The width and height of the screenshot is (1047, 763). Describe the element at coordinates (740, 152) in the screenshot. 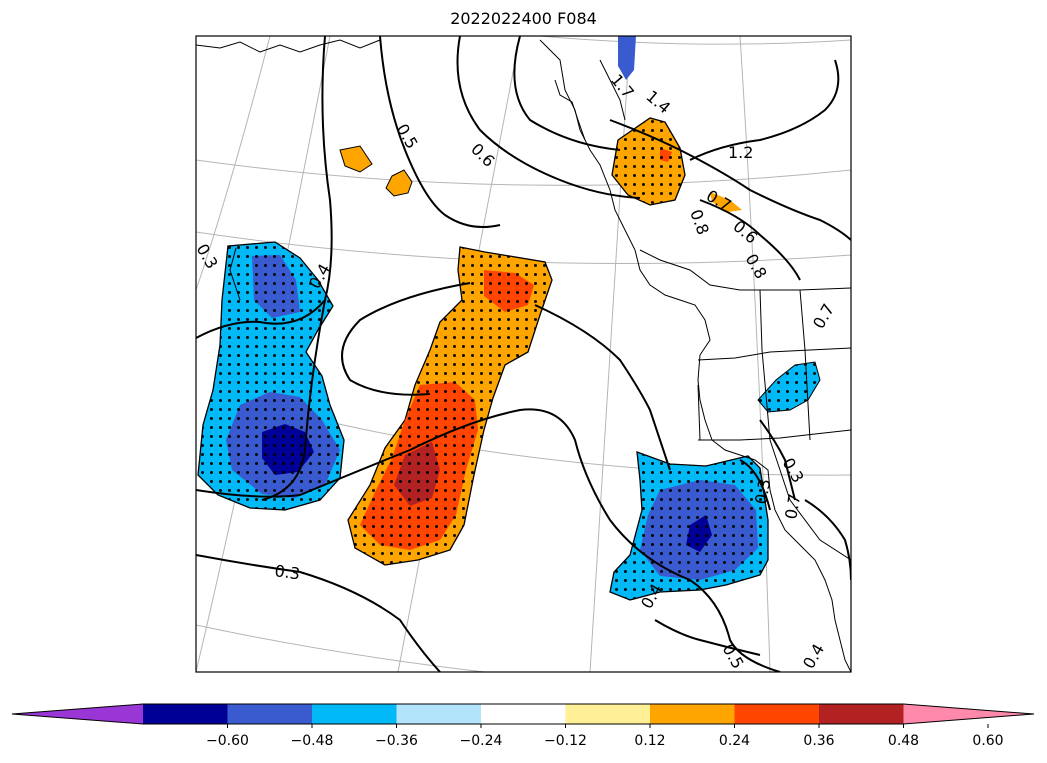

I see `contour-label: 1.2` at that location.